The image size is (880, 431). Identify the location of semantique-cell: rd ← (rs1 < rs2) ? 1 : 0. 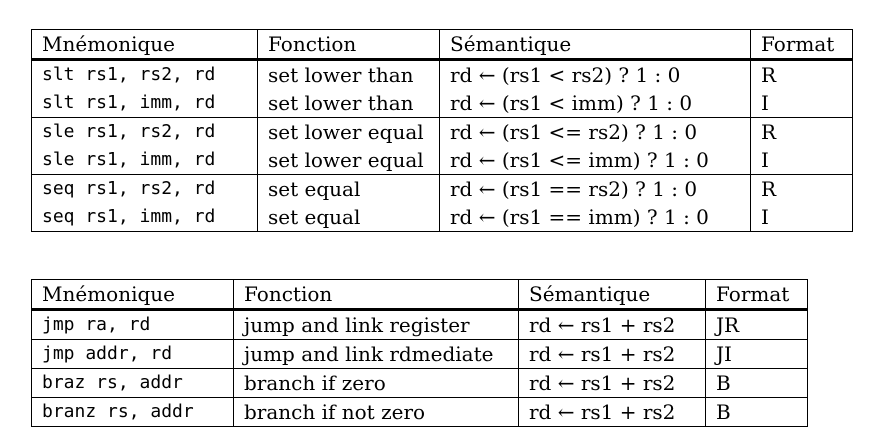
(595, 74).